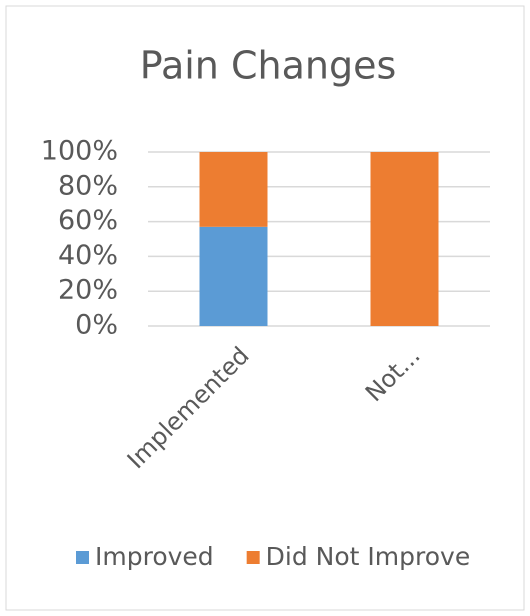 The height and width of the screenshot is (616, 530). What do you see at coordinates (79, 151) in the screenshot?
I see `y-tick-label: 100%` at bounding box center [79, 151].